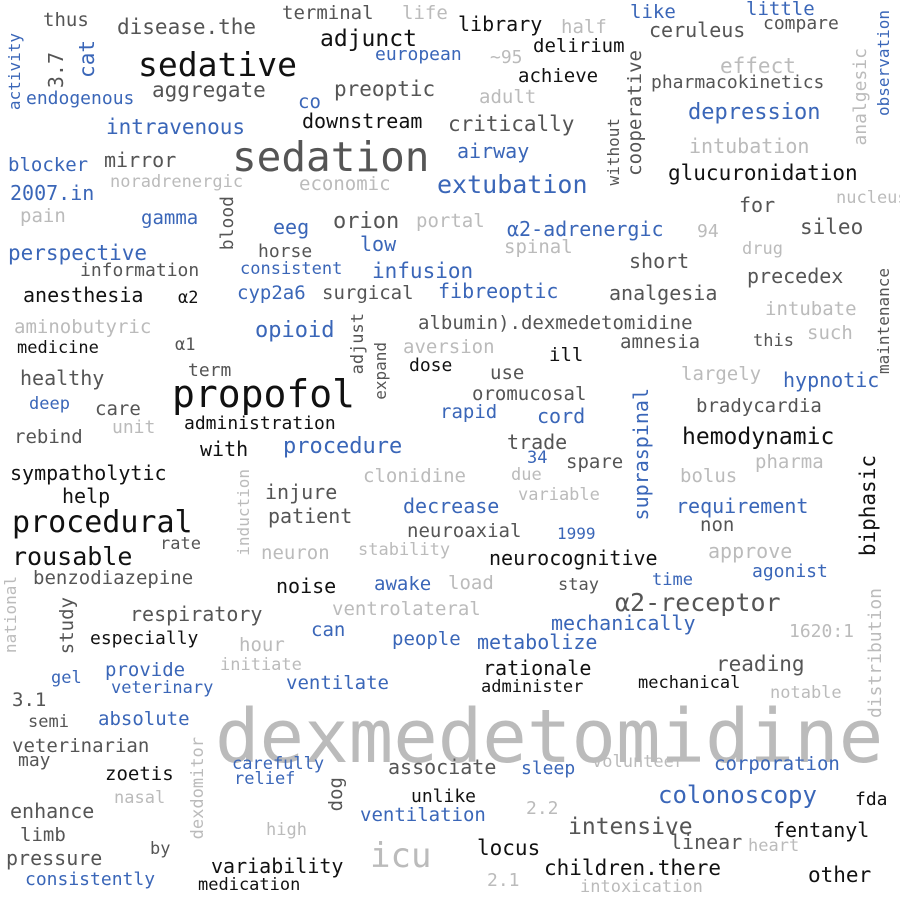 Image resolution: width=900 pixels, height=900 pixels. I want to click on word-ventilation: ventilation, so click(423, 815).